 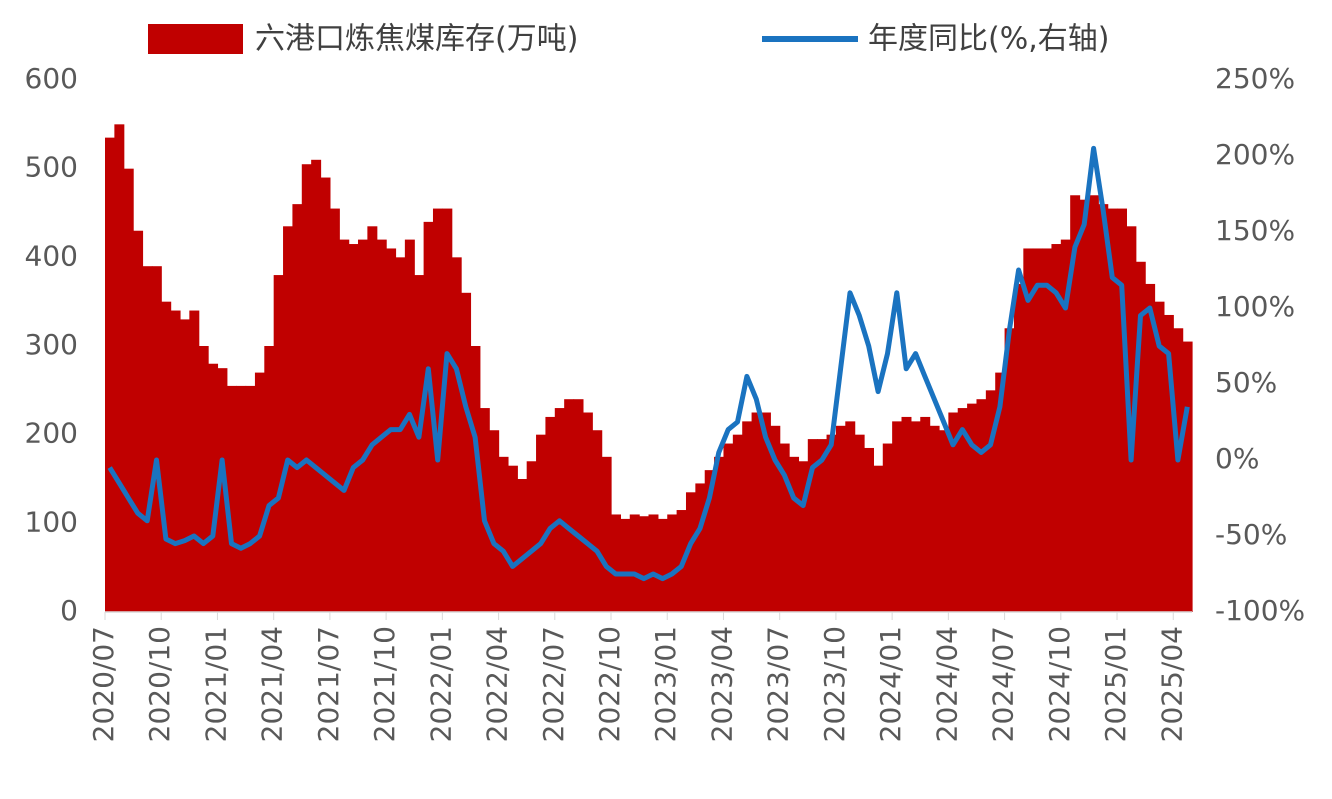 What do you see at coordinates (51, 344) in the screenshot?
I see `y-tick-label: 300` at bounding box center [51, 344].